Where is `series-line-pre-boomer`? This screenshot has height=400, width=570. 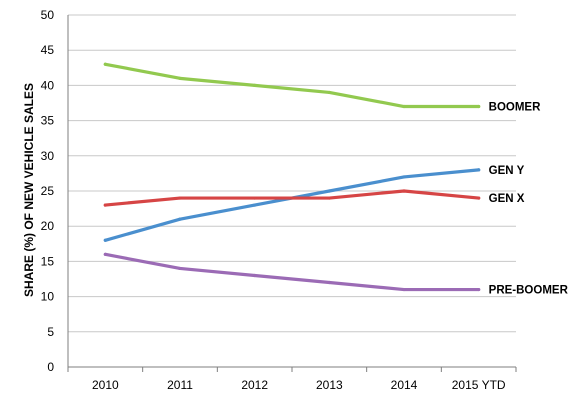
series-line-pre-boomer is located at coordinates (292, 272).